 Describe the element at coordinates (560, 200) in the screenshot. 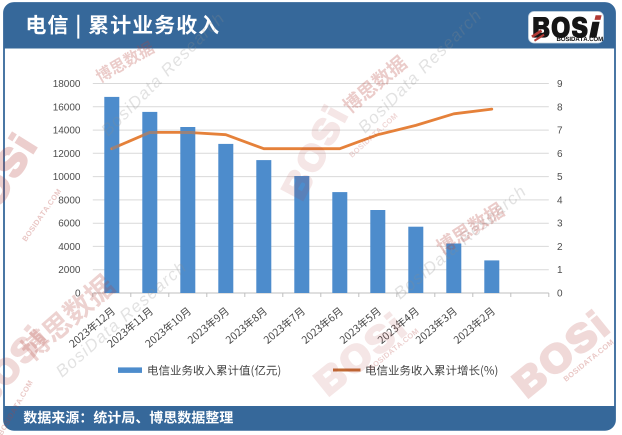

I see `svg-text: 4` at that location.